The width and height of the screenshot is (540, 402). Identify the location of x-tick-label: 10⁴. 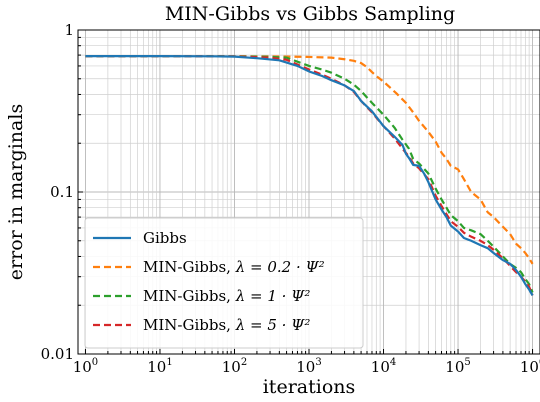
(383, 366).